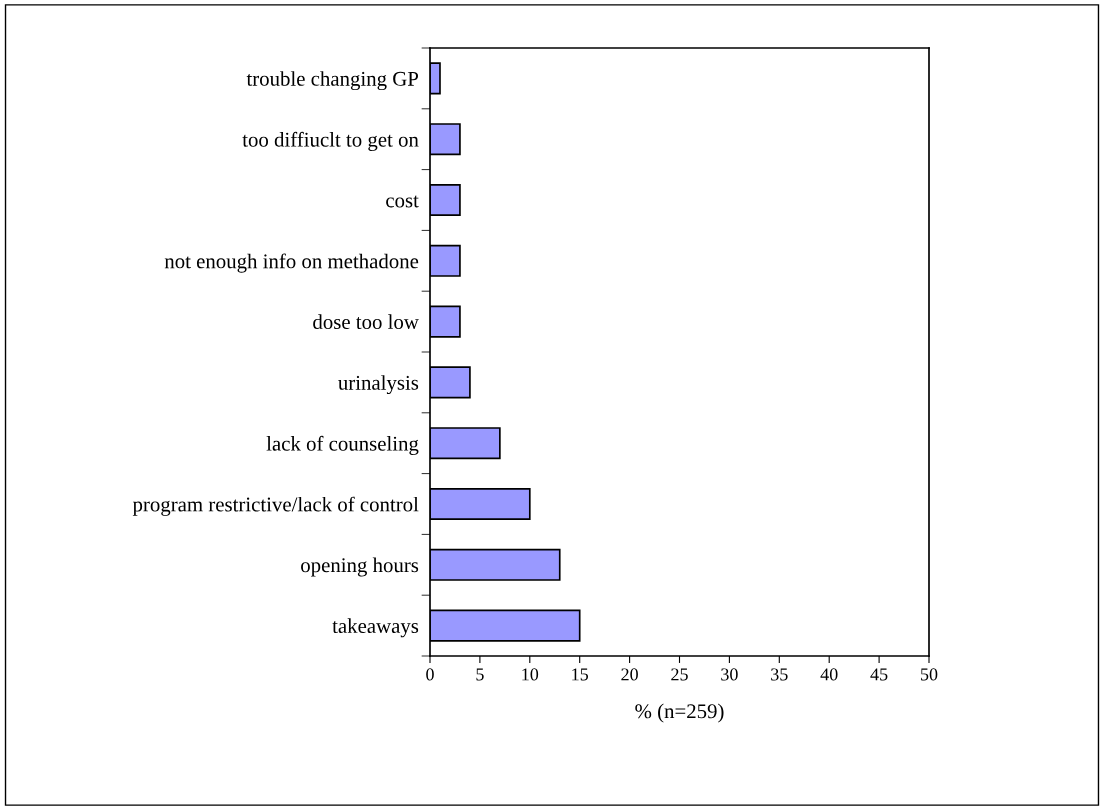 This screenshot has height=810, width=1104. I want to click on y-tick-label: lack of counseling, so click(342, 445).